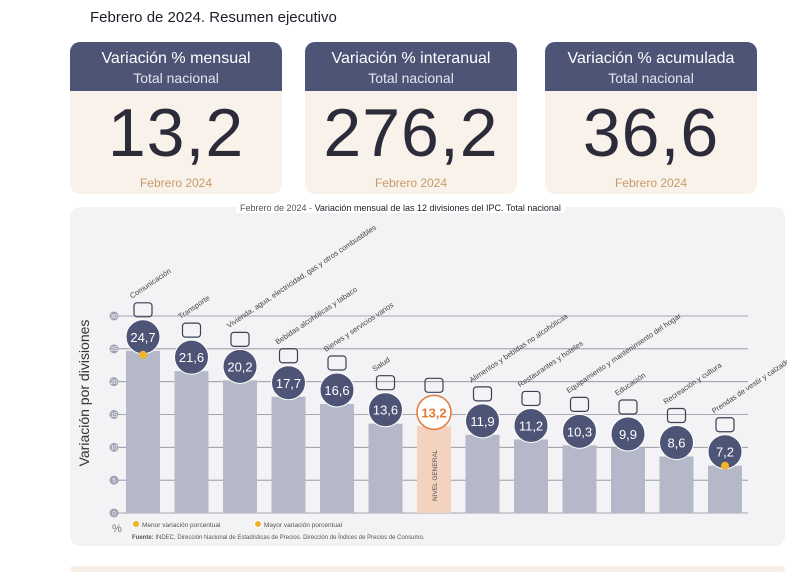  What do you see at coordinates (411, 133) in the screenshot?
I see `kpi-value: 276,2` at bounding box center [411, 133].